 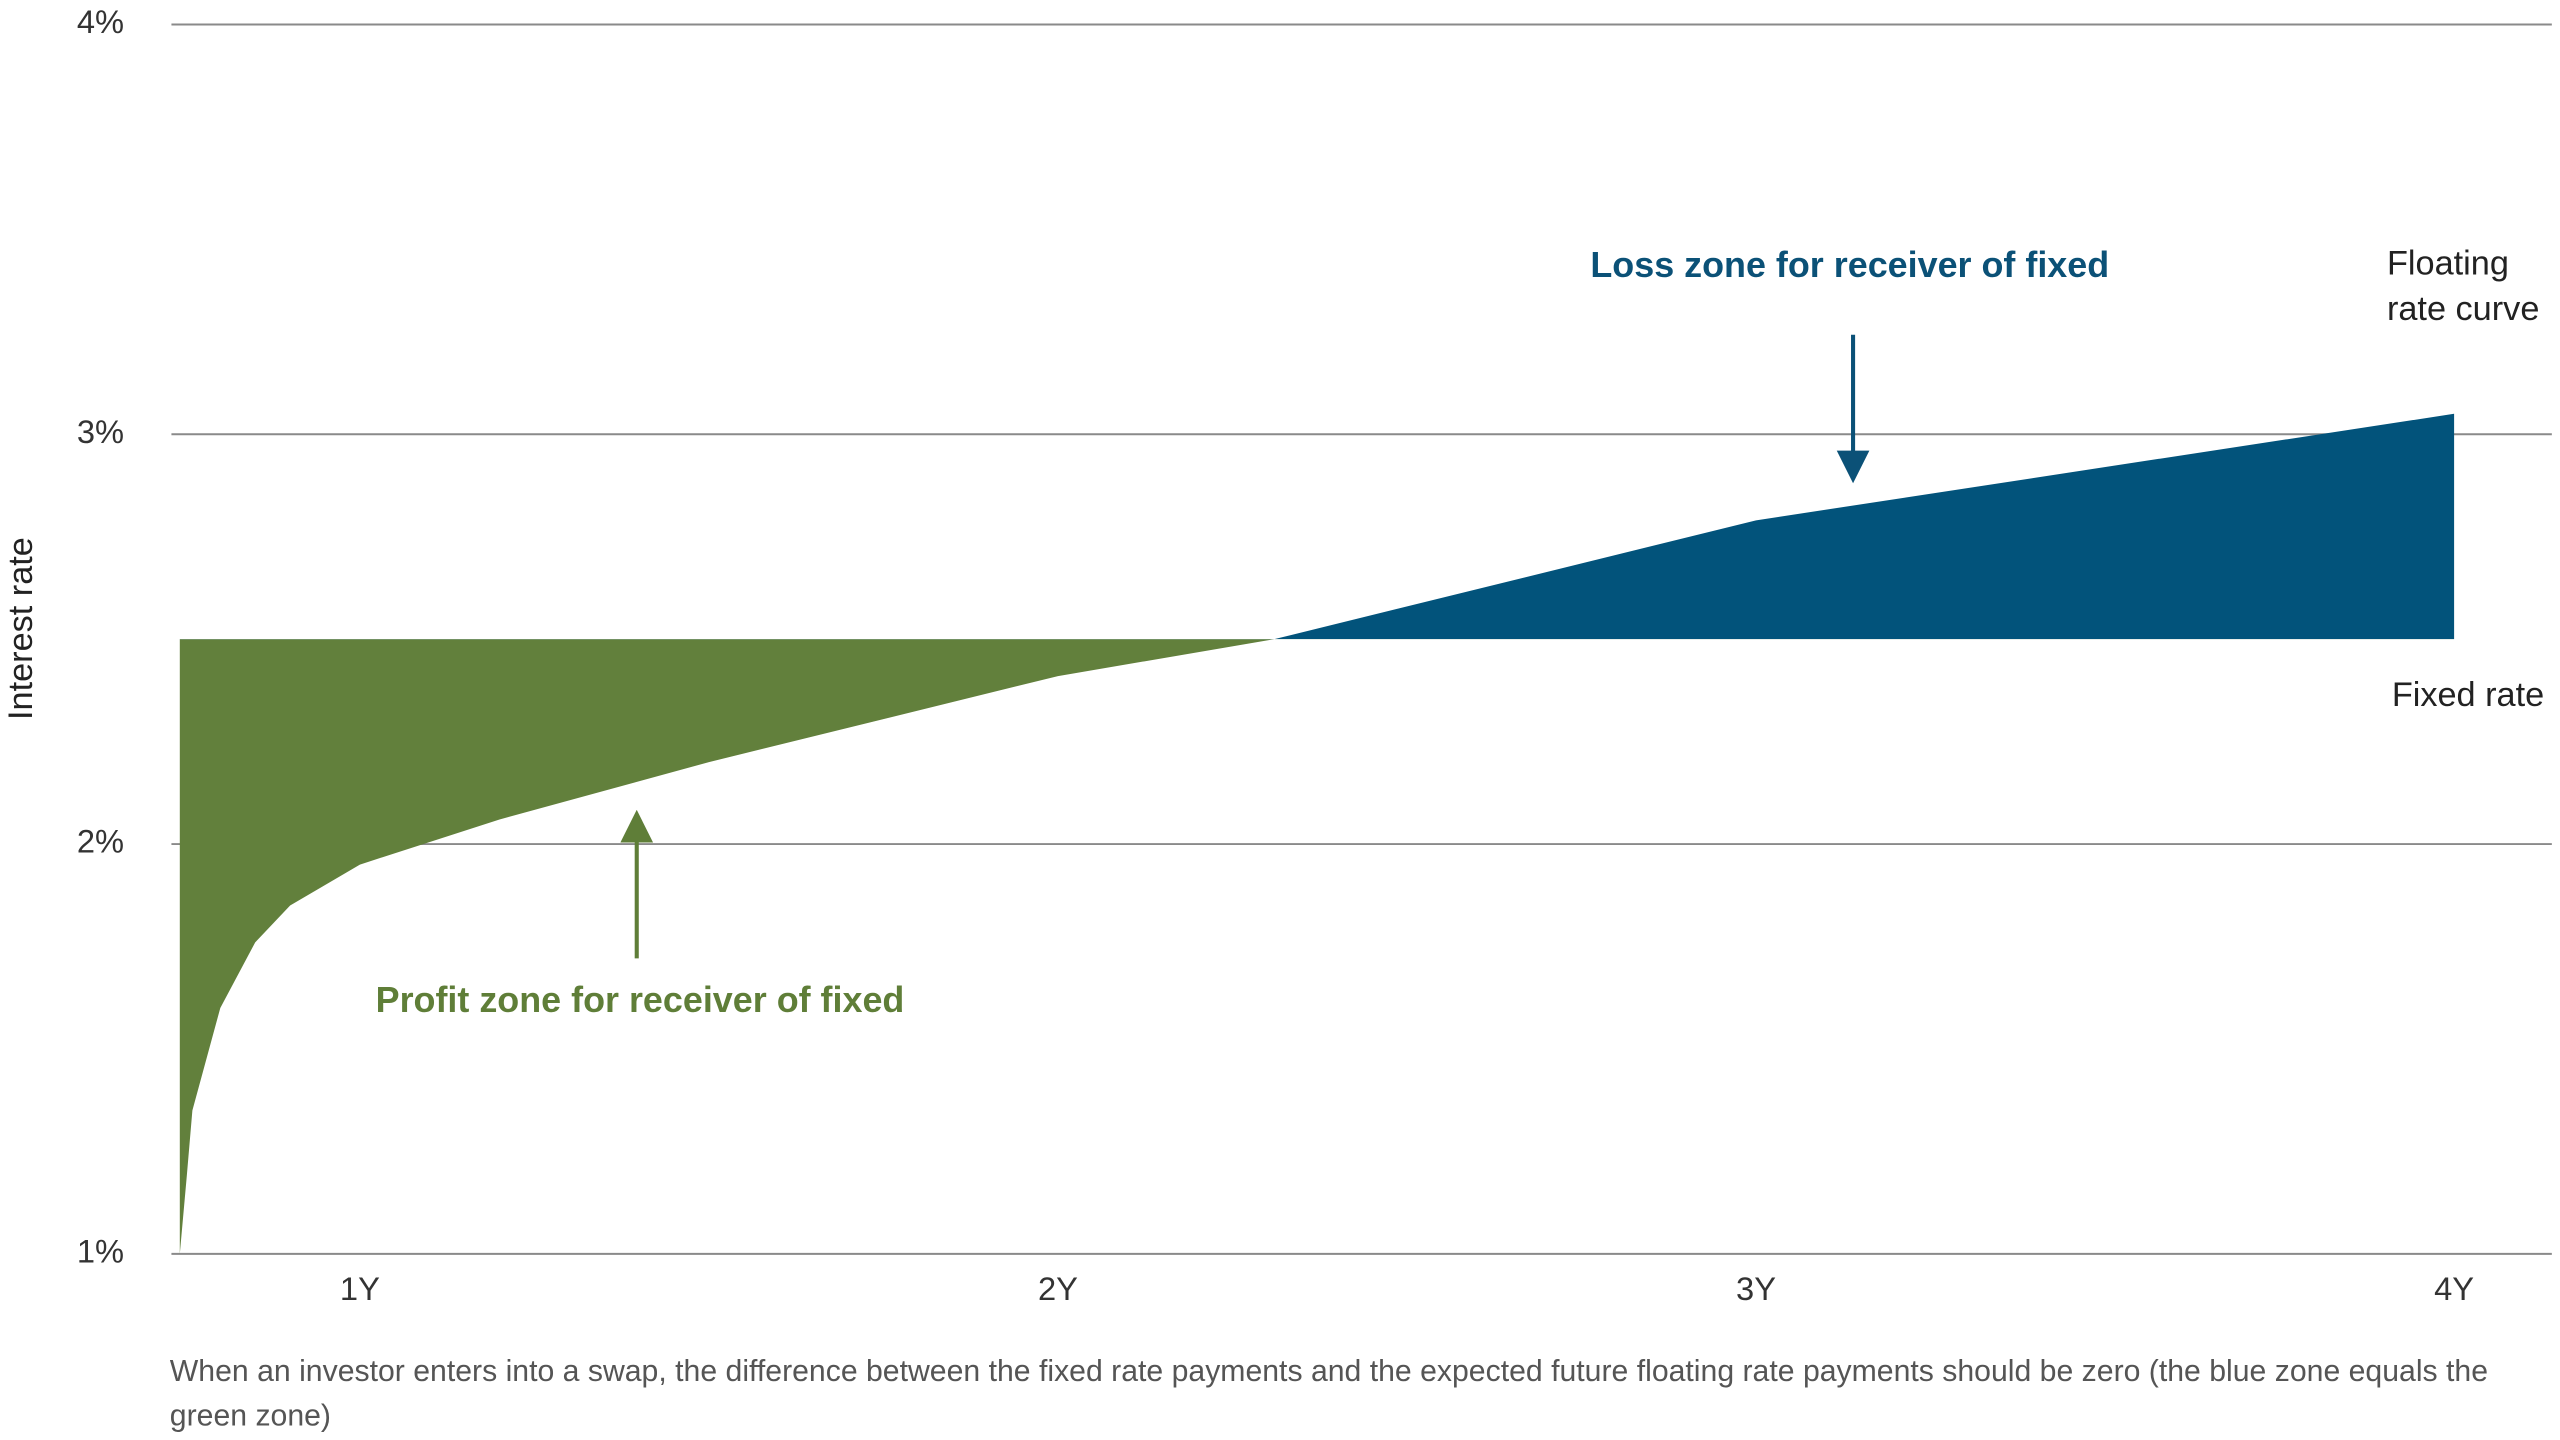 I want to click on y-tick-label: 4%, so click(x=100, y=21).